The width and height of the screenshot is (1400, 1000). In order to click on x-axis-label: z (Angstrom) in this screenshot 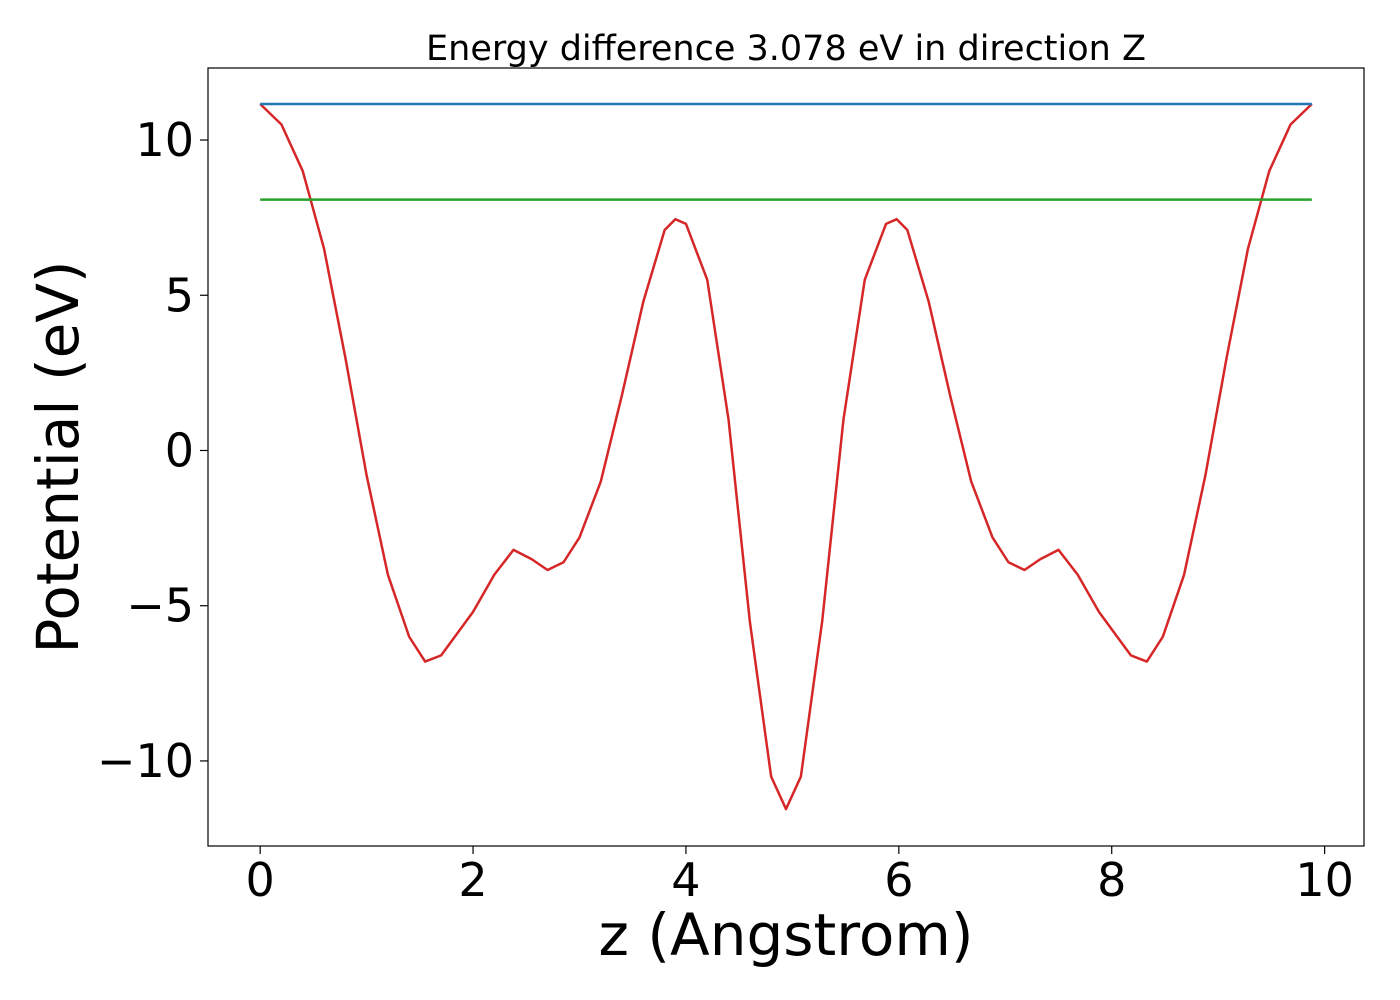, I will do `click(786, 935)`.